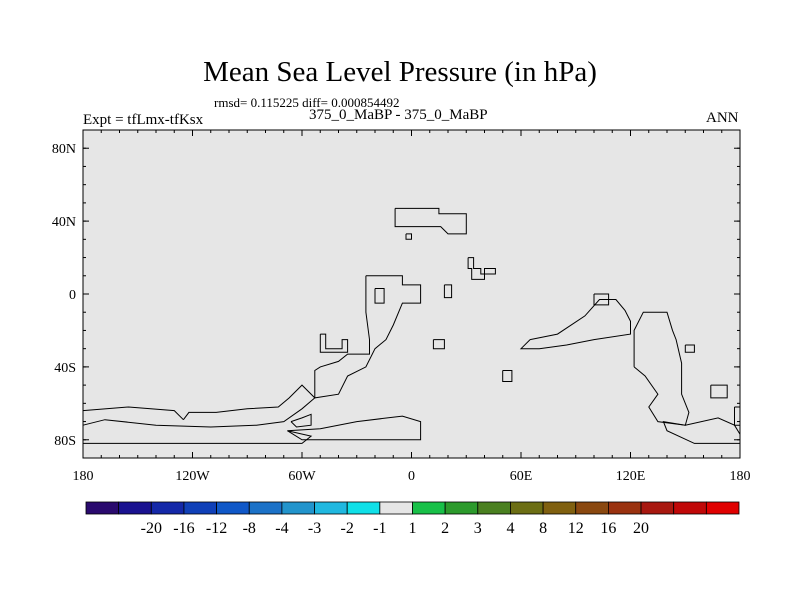 The width and height of the screenshot is (800, 600). Describe the element at coordinates (445, 528) in the screenshot. I see `colorbar-label: 2` at that location.